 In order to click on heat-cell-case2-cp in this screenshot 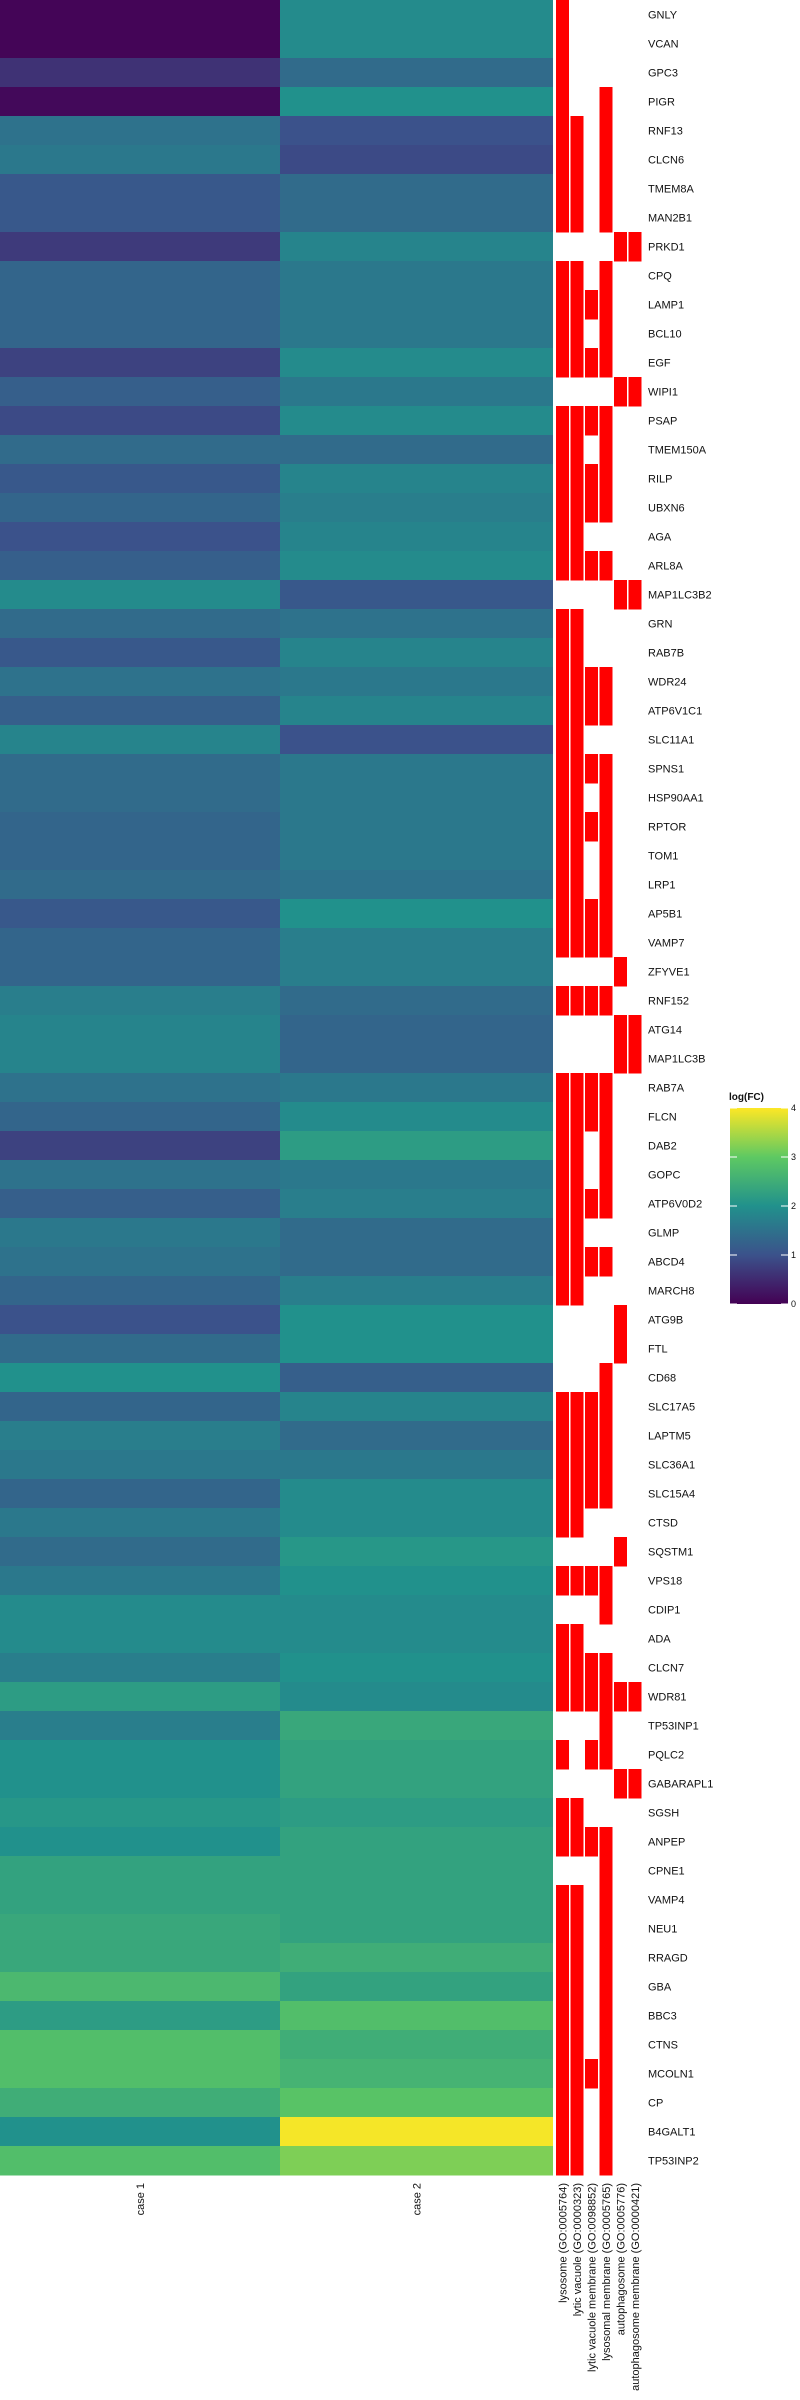, I will do `click(416, 2103)`.